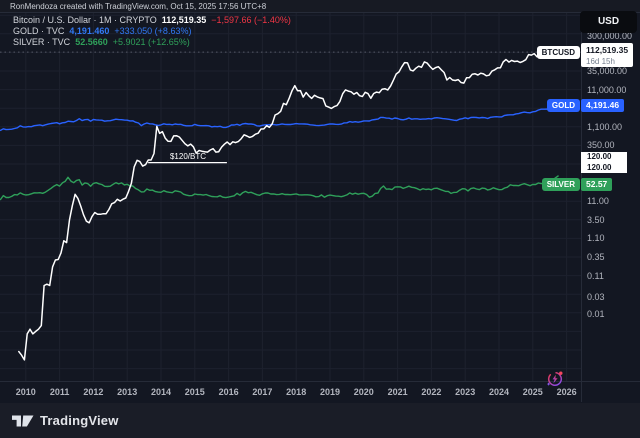  I want to click on legend-row-1: GOLD · TVC 4,191.460 +333.050 (+8.63%), so click(152, 31).